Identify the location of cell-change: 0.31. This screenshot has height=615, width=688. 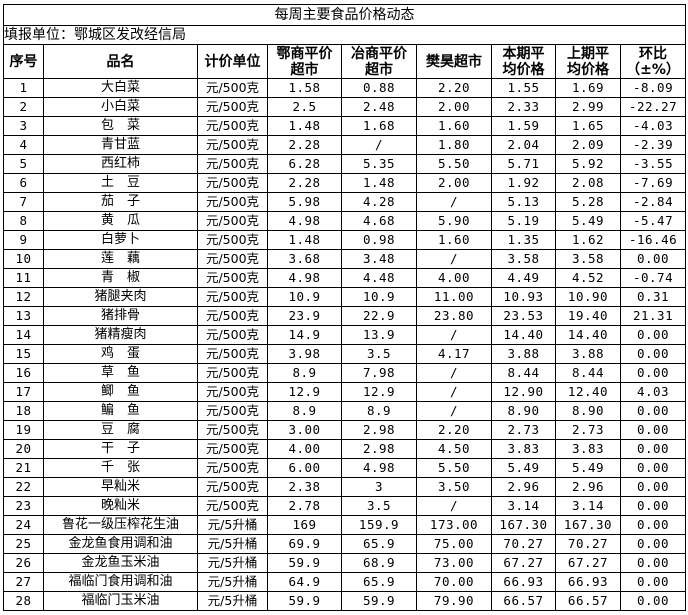
(653, 297).